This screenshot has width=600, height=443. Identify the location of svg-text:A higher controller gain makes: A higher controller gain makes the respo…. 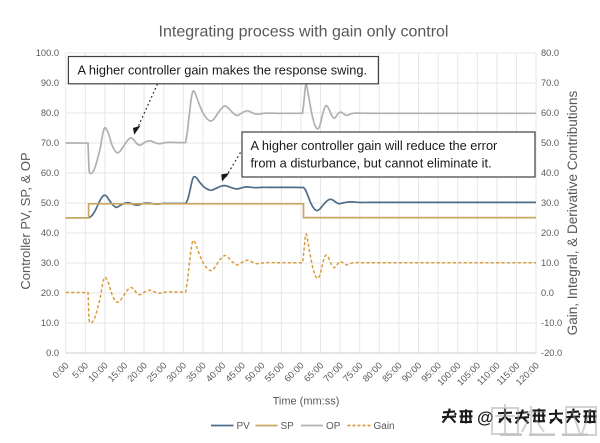
(223, 70).